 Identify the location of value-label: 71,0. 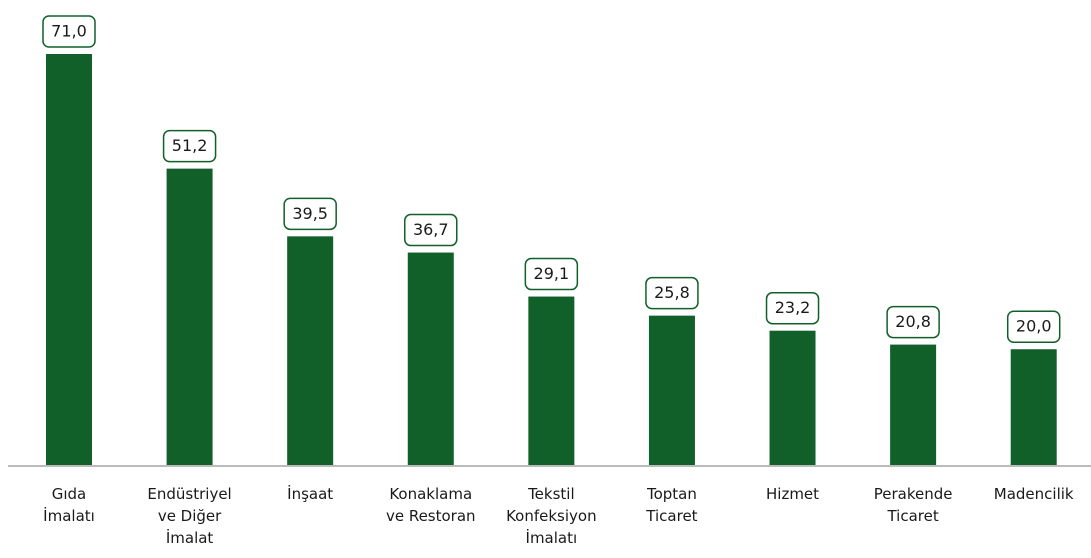
(69, 31).